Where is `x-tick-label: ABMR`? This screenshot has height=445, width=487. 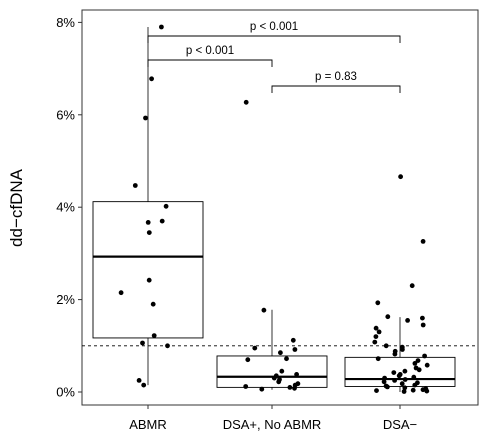 x-tick-label: ABMR is located at coordinates (148, 424).